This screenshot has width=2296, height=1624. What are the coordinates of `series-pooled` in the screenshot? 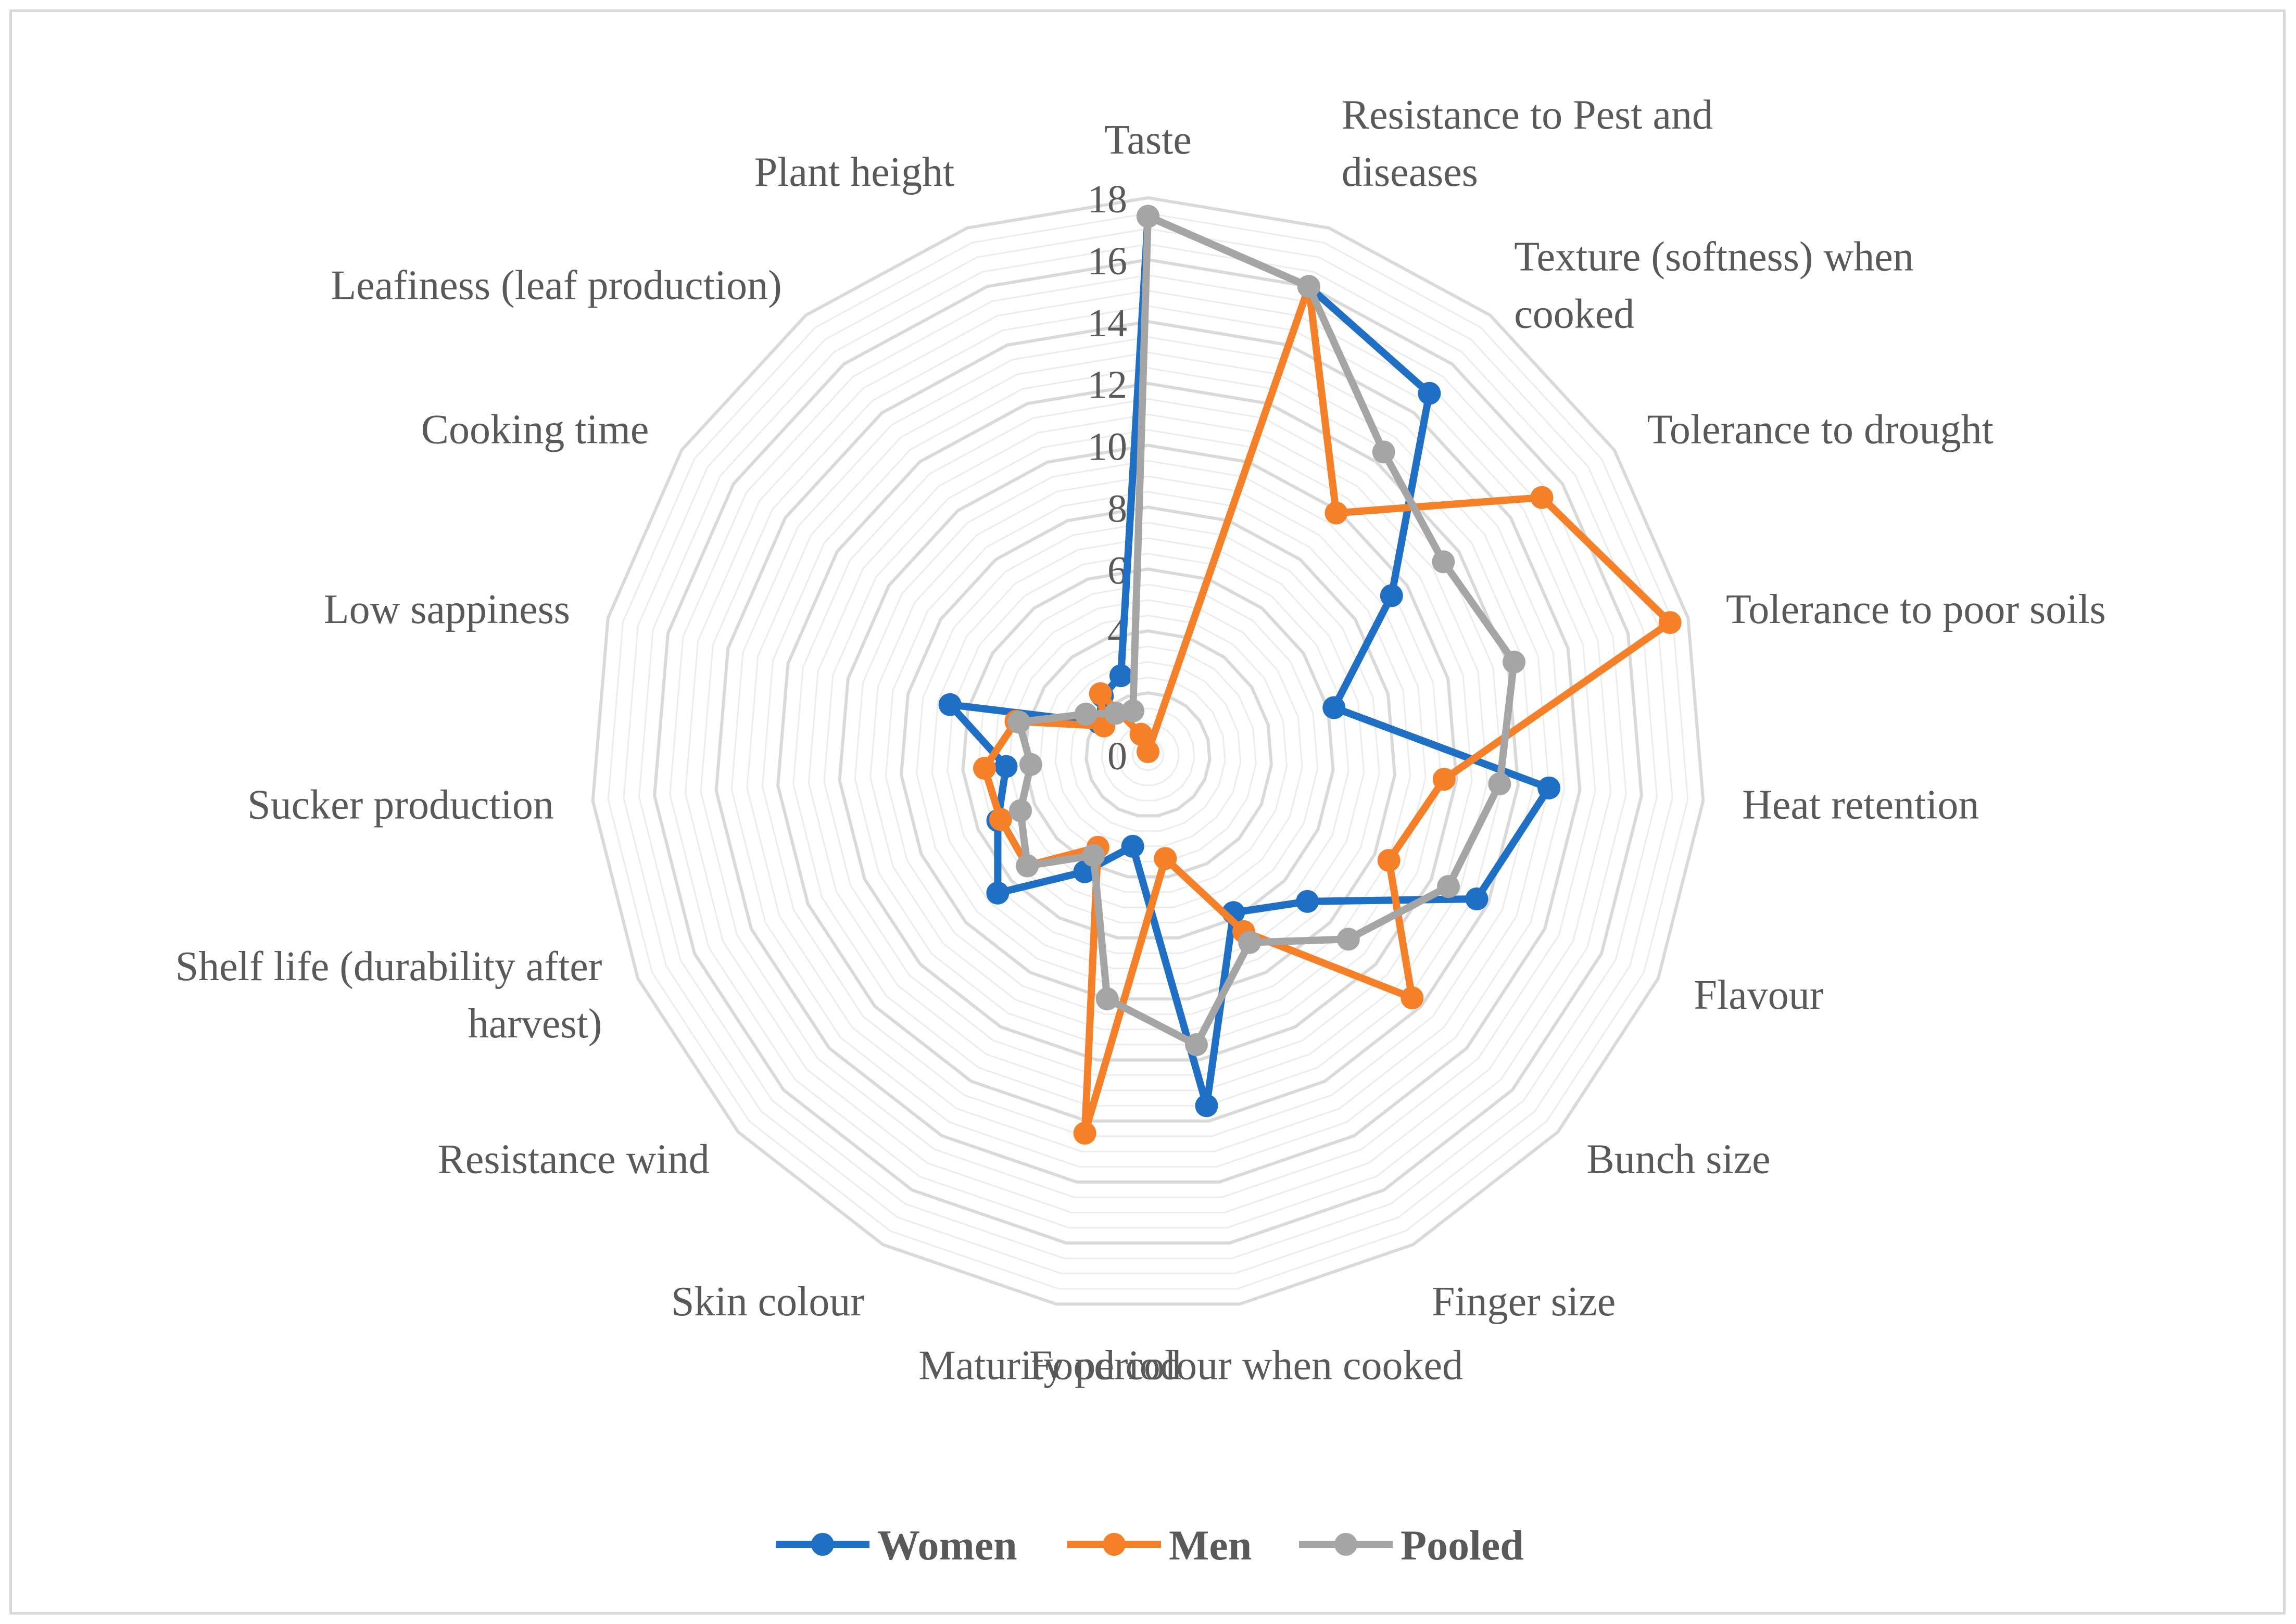 It's located at (1266, 631).